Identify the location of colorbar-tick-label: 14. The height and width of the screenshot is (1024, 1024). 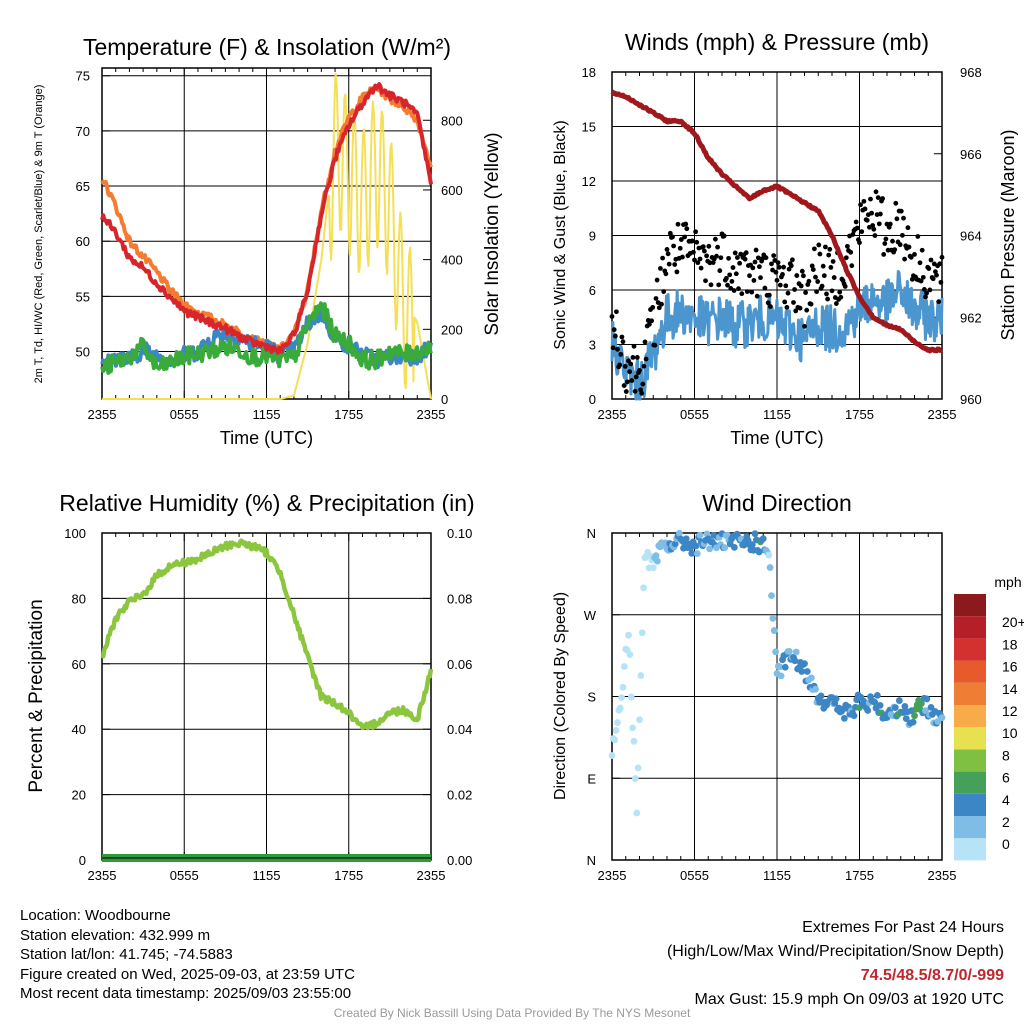
(1010, 689).